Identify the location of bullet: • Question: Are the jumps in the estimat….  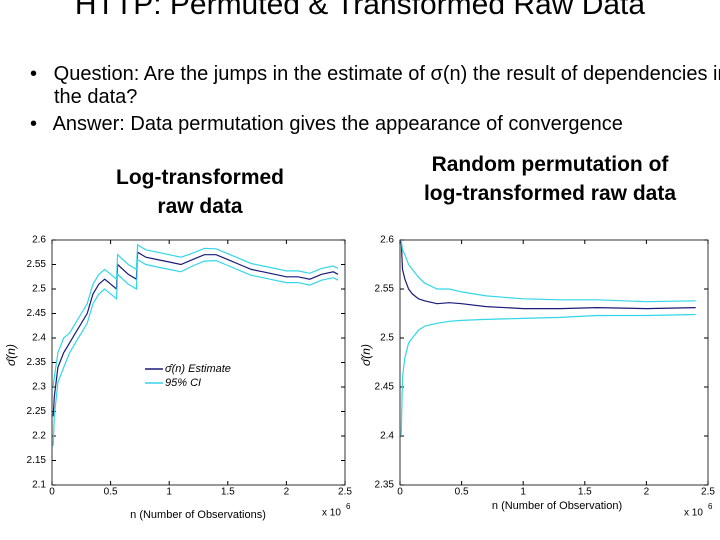
(375, 86).